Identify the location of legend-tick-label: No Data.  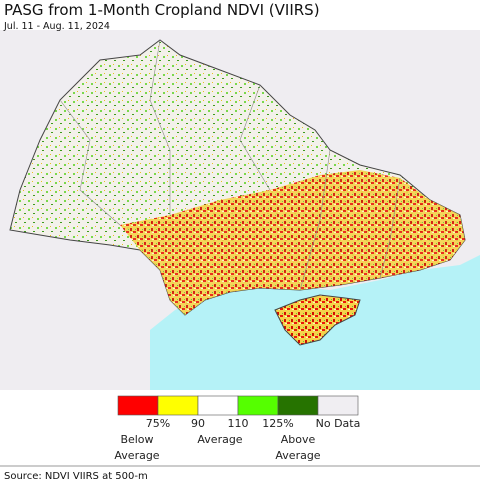
(338, 423).